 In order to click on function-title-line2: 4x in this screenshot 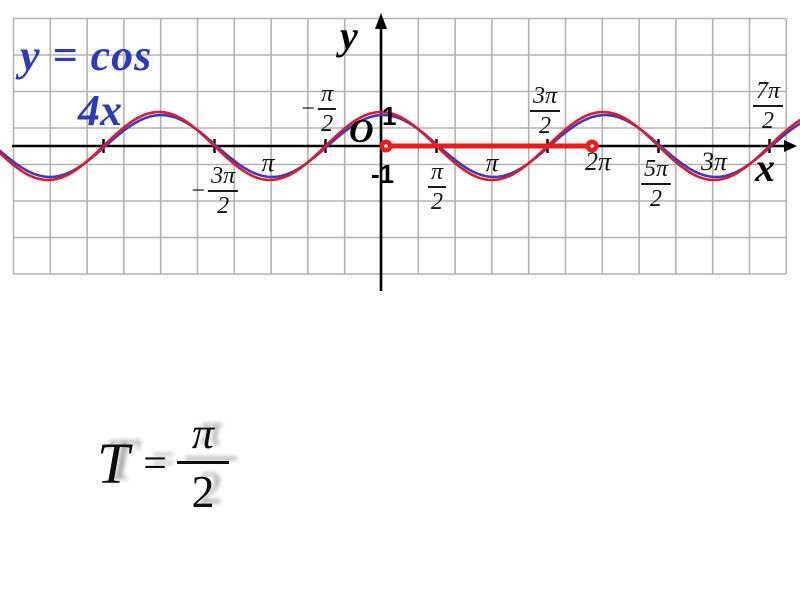, I will do `click(100, 110)`.